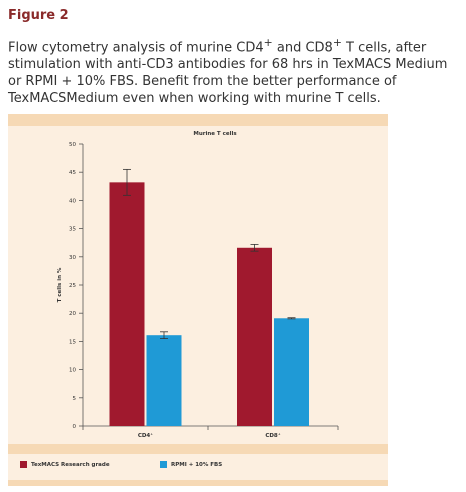 The width and height of the screenshot is (466, 492). I want to click on y-tick-label: 30, so click(72, 258).